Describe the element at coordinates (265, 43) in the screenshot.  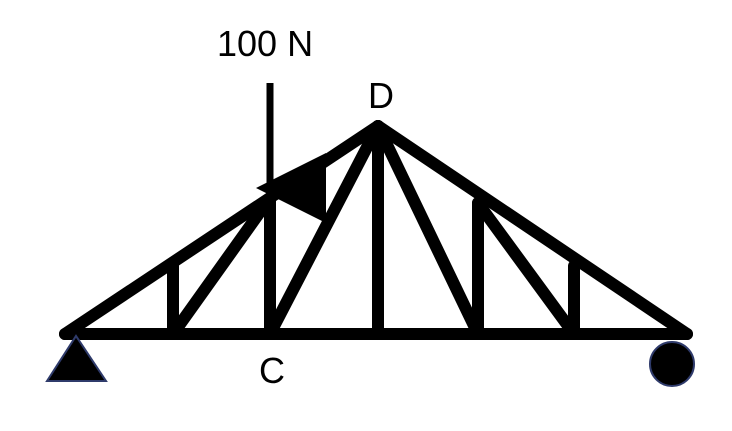
I see `load-label: 100 N` at that location.